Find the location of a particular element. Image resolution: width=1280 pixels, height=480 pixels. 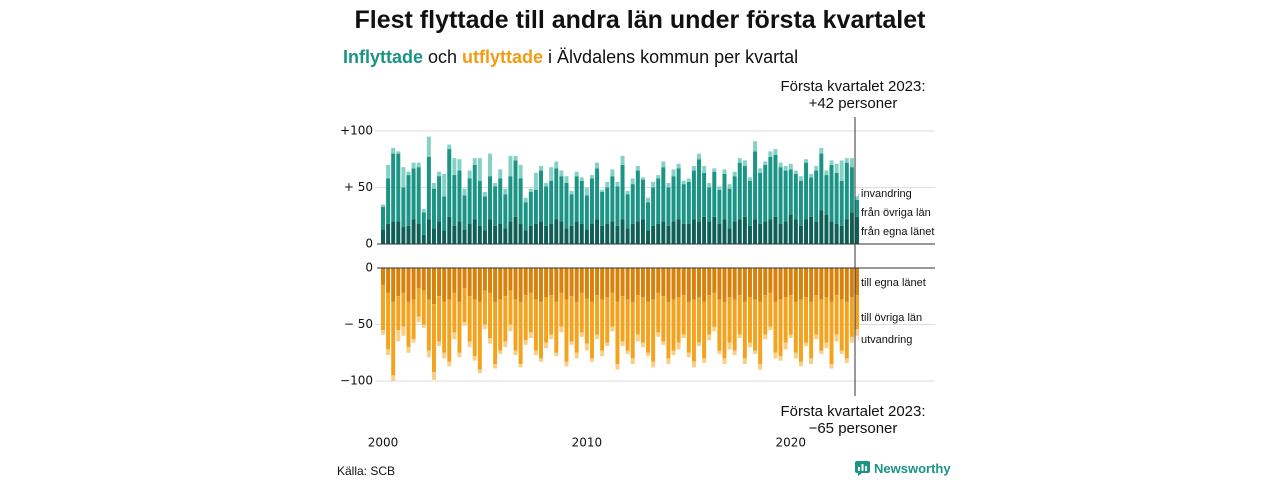

series-label-outflow: utvandring is located at coordinates (886, 340).